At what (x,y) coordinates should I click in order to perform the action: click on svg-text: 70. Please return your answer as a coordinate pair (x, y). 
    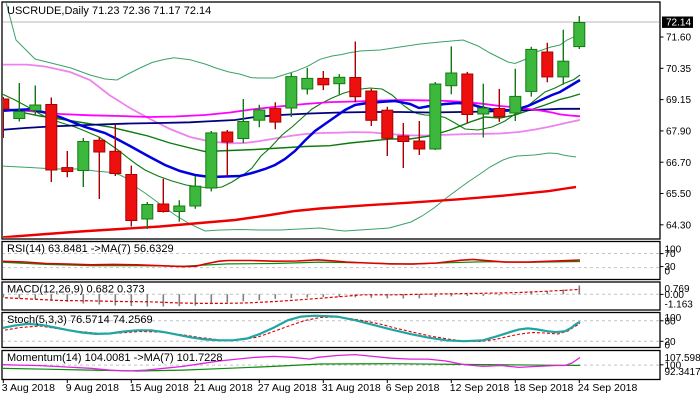
    Looking at the image, I should click on (671, 254).